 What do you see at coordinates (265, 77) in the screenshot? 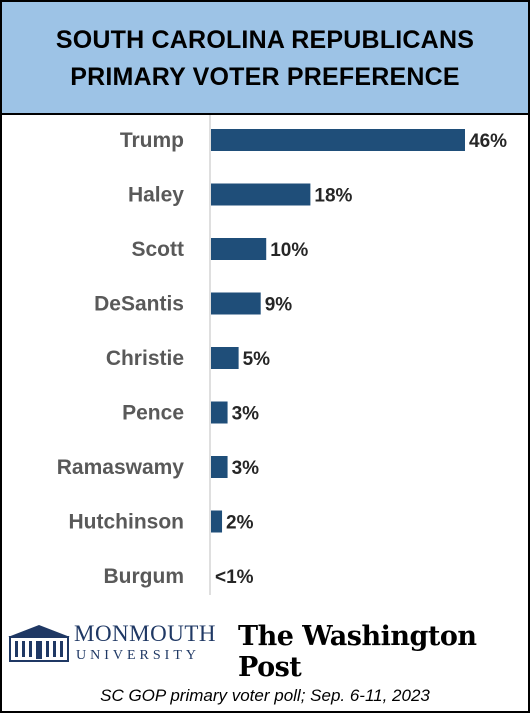
I see `chart-title-line2: PRIMARY VOTER PREFERENCE` at bounding box center [265, 77].